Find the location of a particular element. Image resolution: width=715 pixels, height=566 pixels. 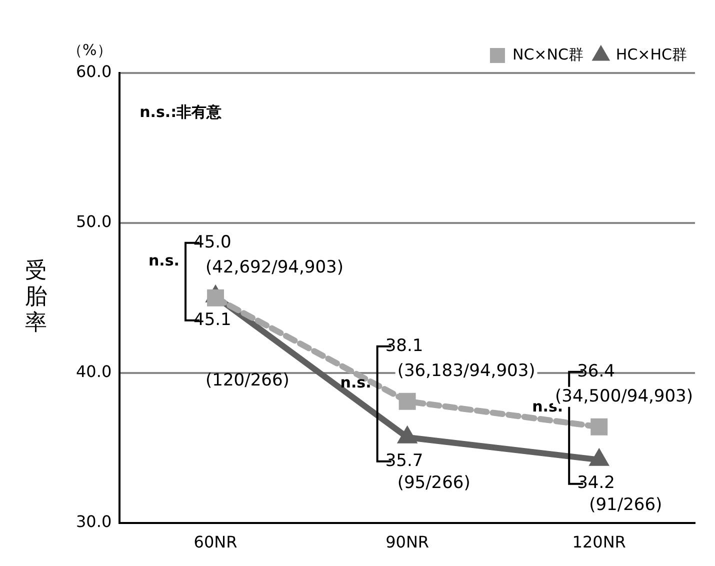

annotation: (91/266) is located at coordinates (625, 505).